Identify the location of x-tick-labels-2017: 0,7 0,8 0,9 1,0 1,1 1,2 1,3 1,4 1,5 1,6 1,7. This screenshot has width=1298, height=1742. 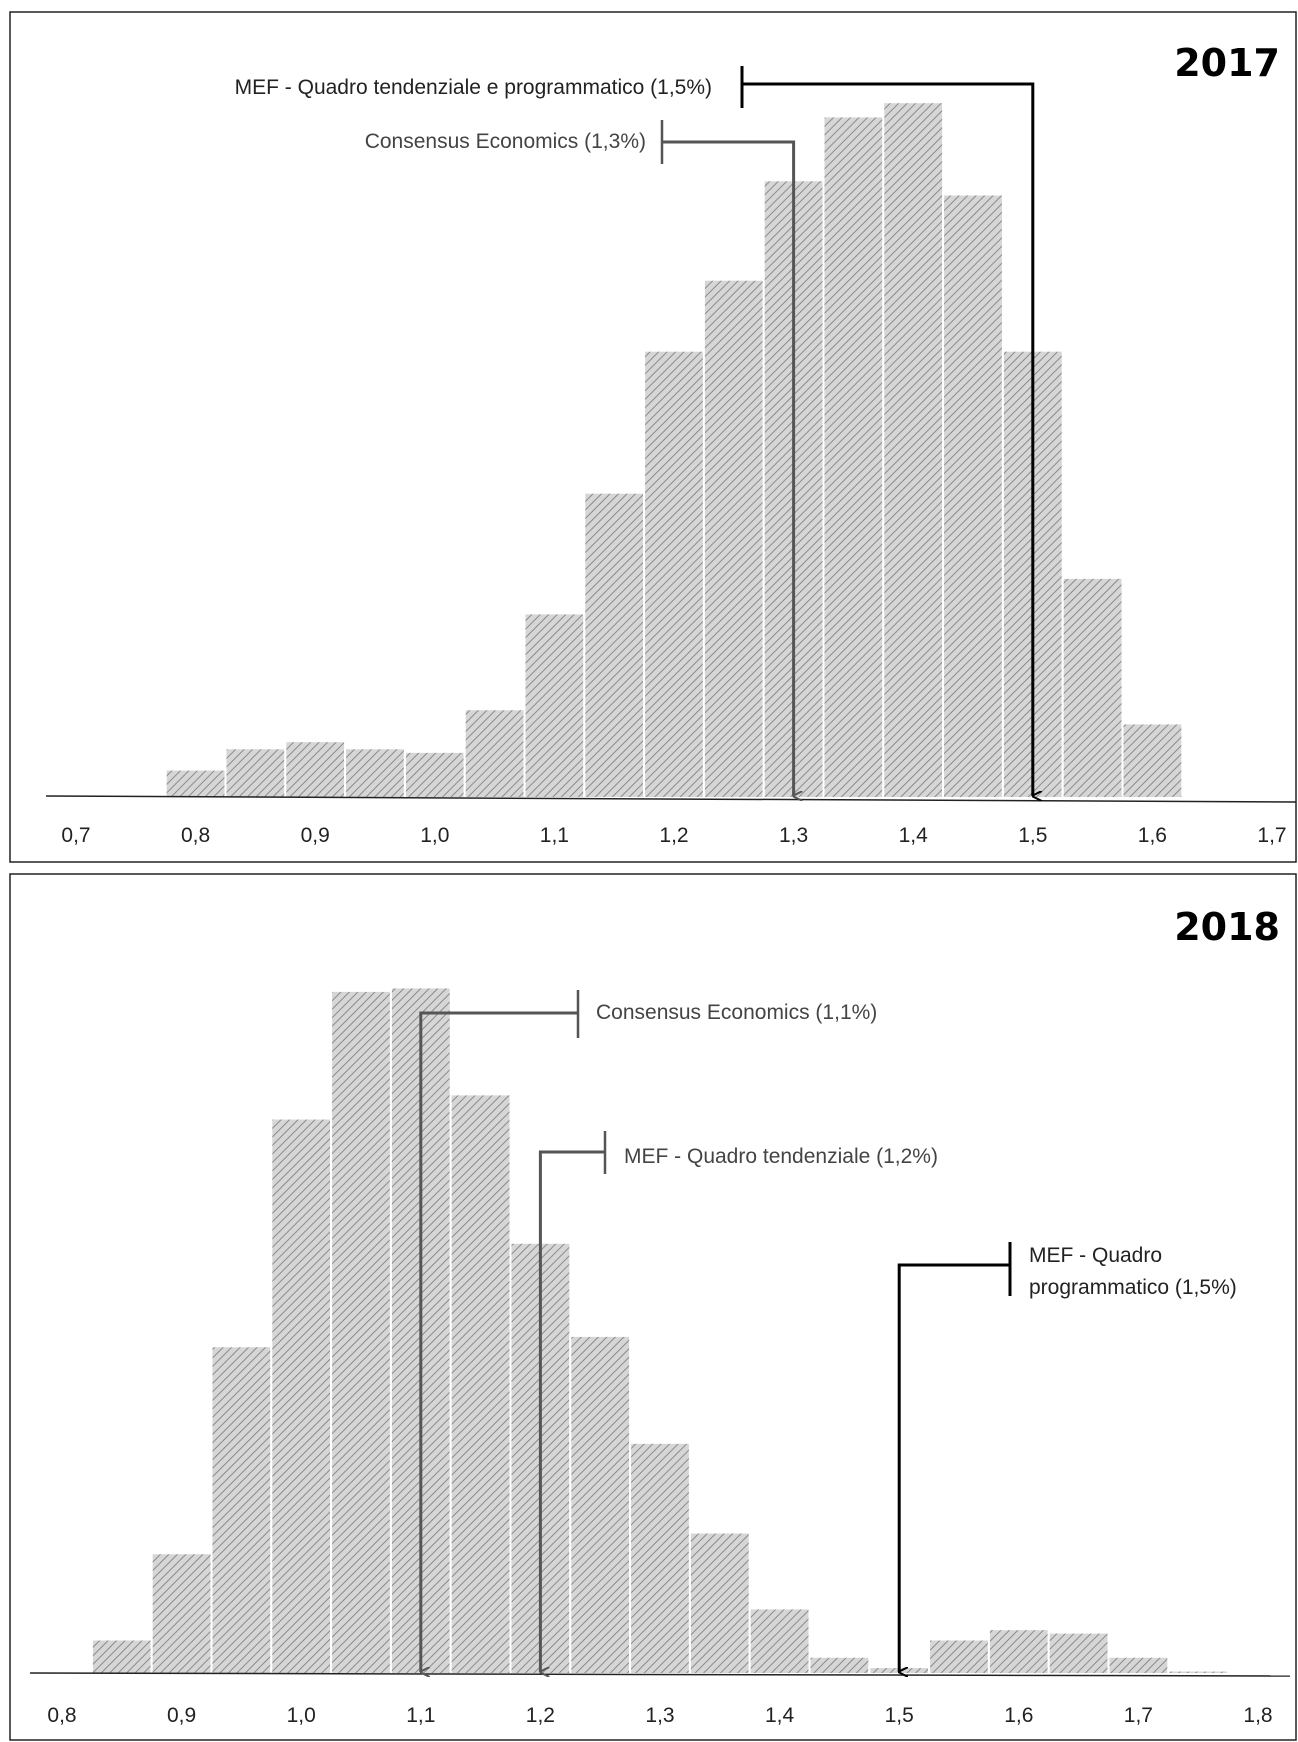
(673, 835).